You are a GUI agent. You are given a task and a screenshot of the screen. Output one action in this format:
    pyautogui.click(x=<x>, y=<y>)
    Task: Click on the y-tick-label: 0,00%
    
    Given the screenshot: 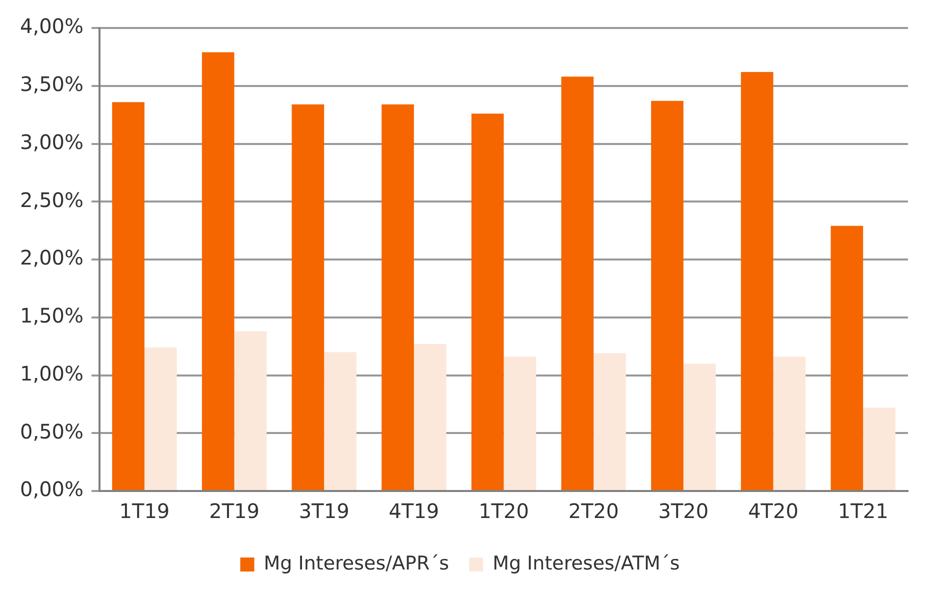 What is the action you would take?
    pyautogui.click(x=52, y=489)
    